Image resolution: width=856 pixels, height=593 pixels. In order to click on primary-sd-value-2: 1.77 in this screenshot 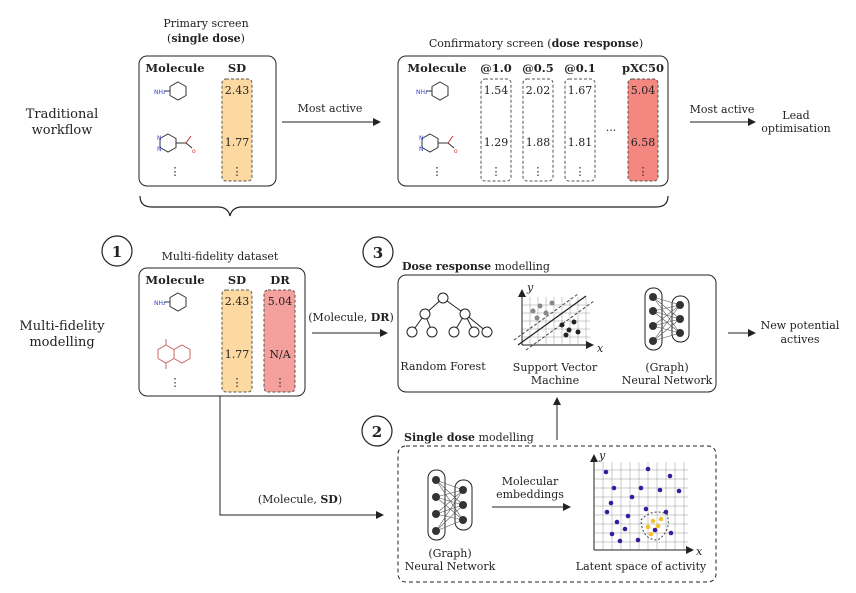, I will do `click(237, 142)`.